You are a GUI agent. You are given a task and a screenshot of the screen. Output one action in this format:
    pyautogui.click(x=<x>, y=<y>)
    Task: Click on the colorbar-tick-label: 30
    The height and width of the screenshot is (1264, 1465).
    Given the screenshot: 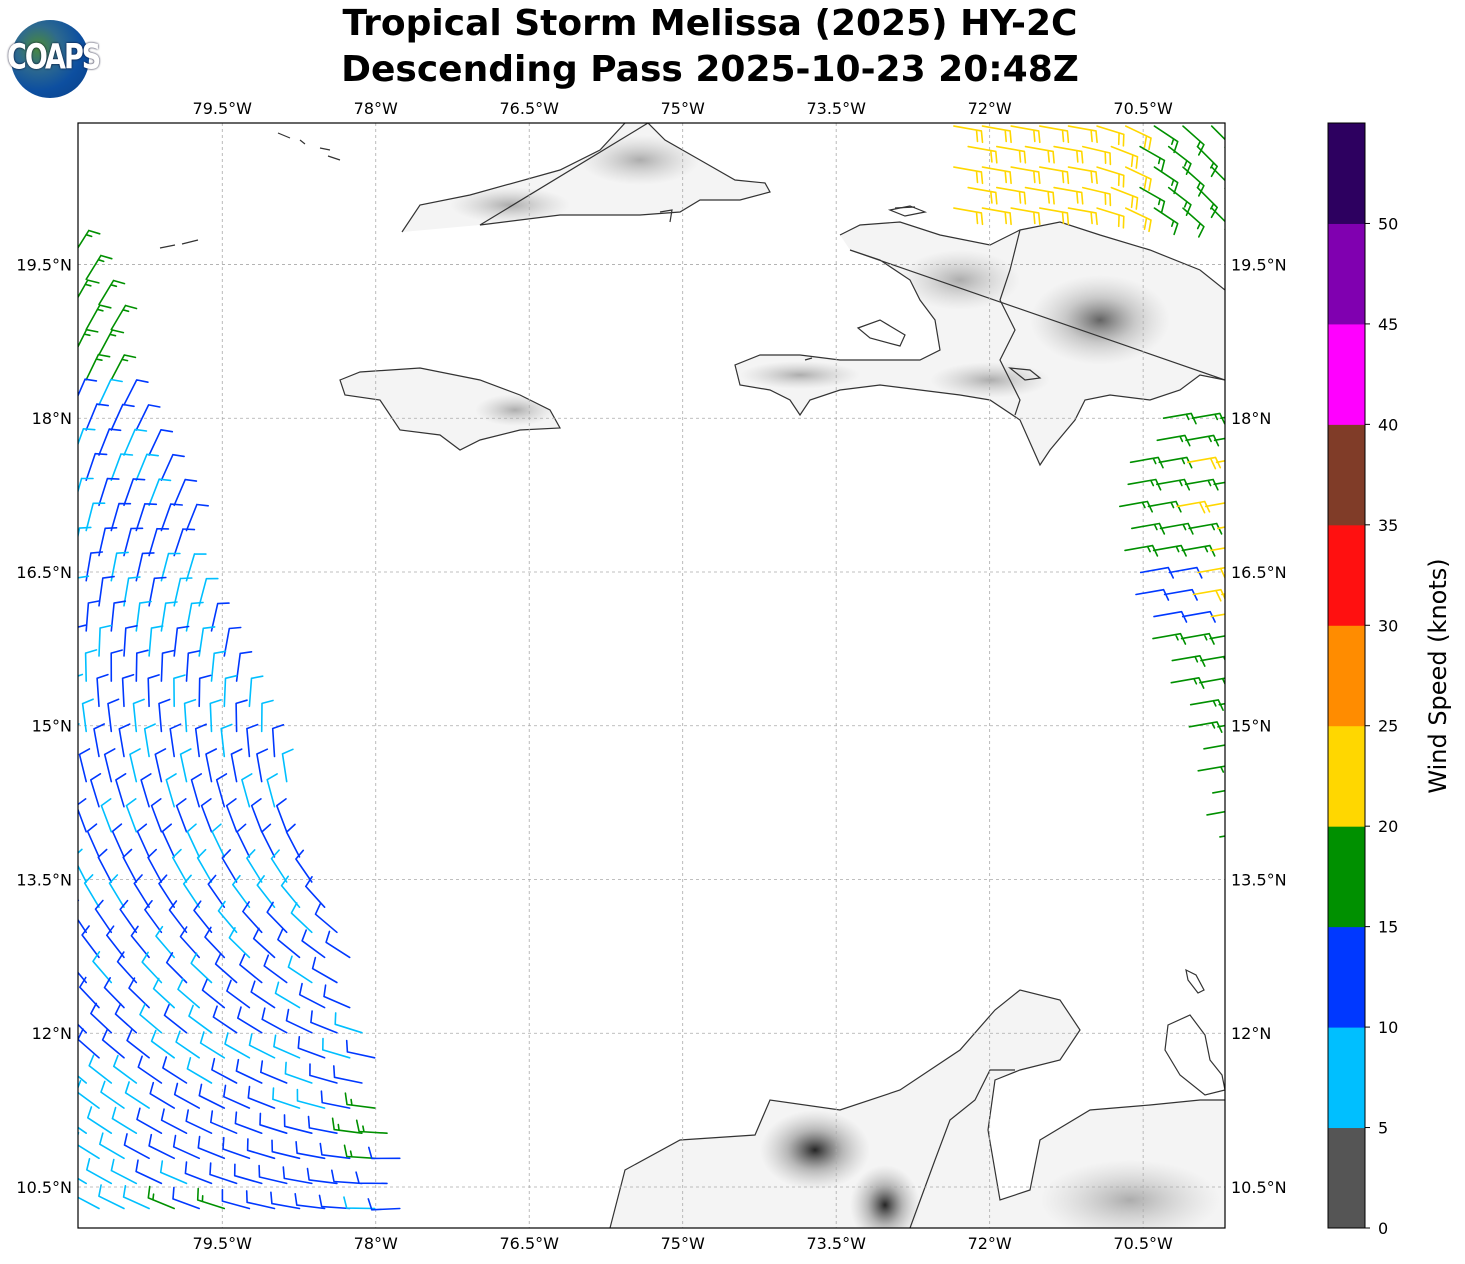 What is the action you would take?
    pyautogui.click(x=1388, y=625)
    